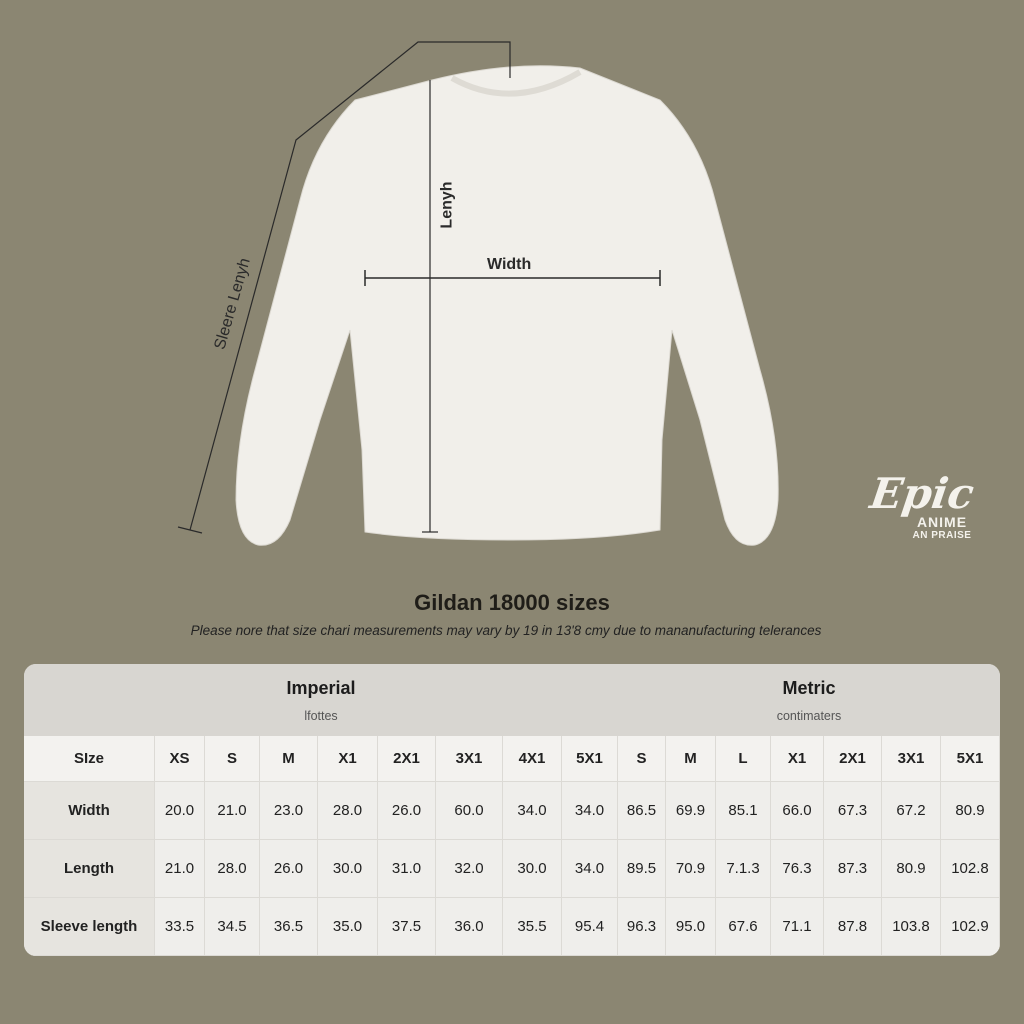  I want to click on metric-value-cell: 67.6, so click(743, 927).